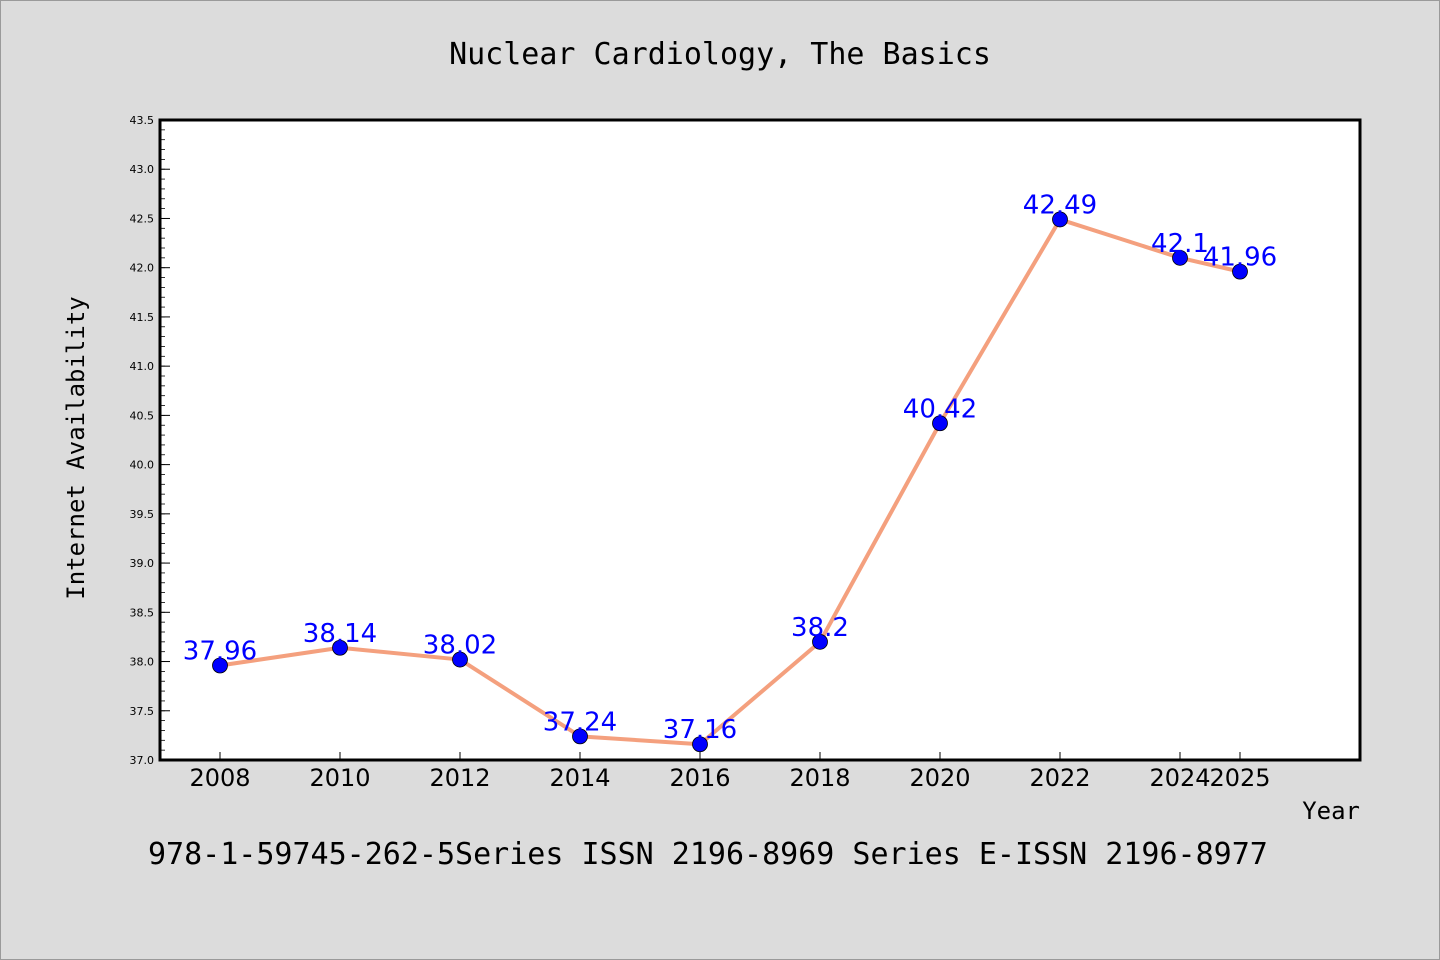 This screenshot has width=1440, height=960. What do you see at coordinates (700, 730) in the screenshot?
I see `data-label: 37.16` at bounding box center [700, 730].